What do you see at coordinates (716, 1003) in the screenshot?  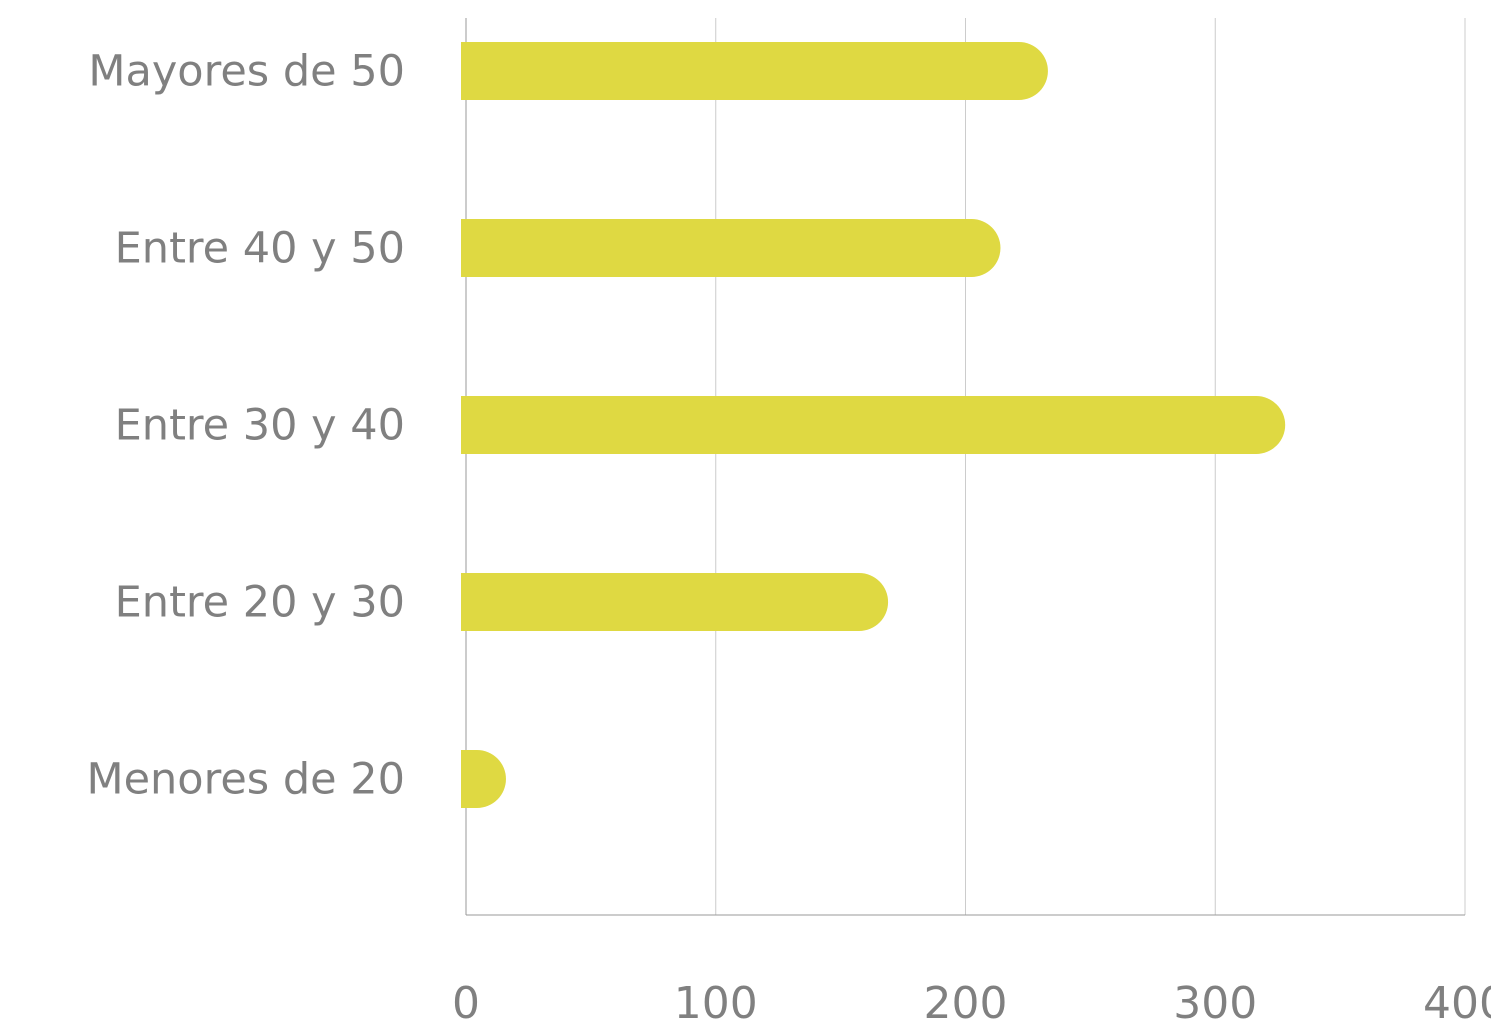 I see `x-tick-label: 100` at bounding box center [716, 1003].